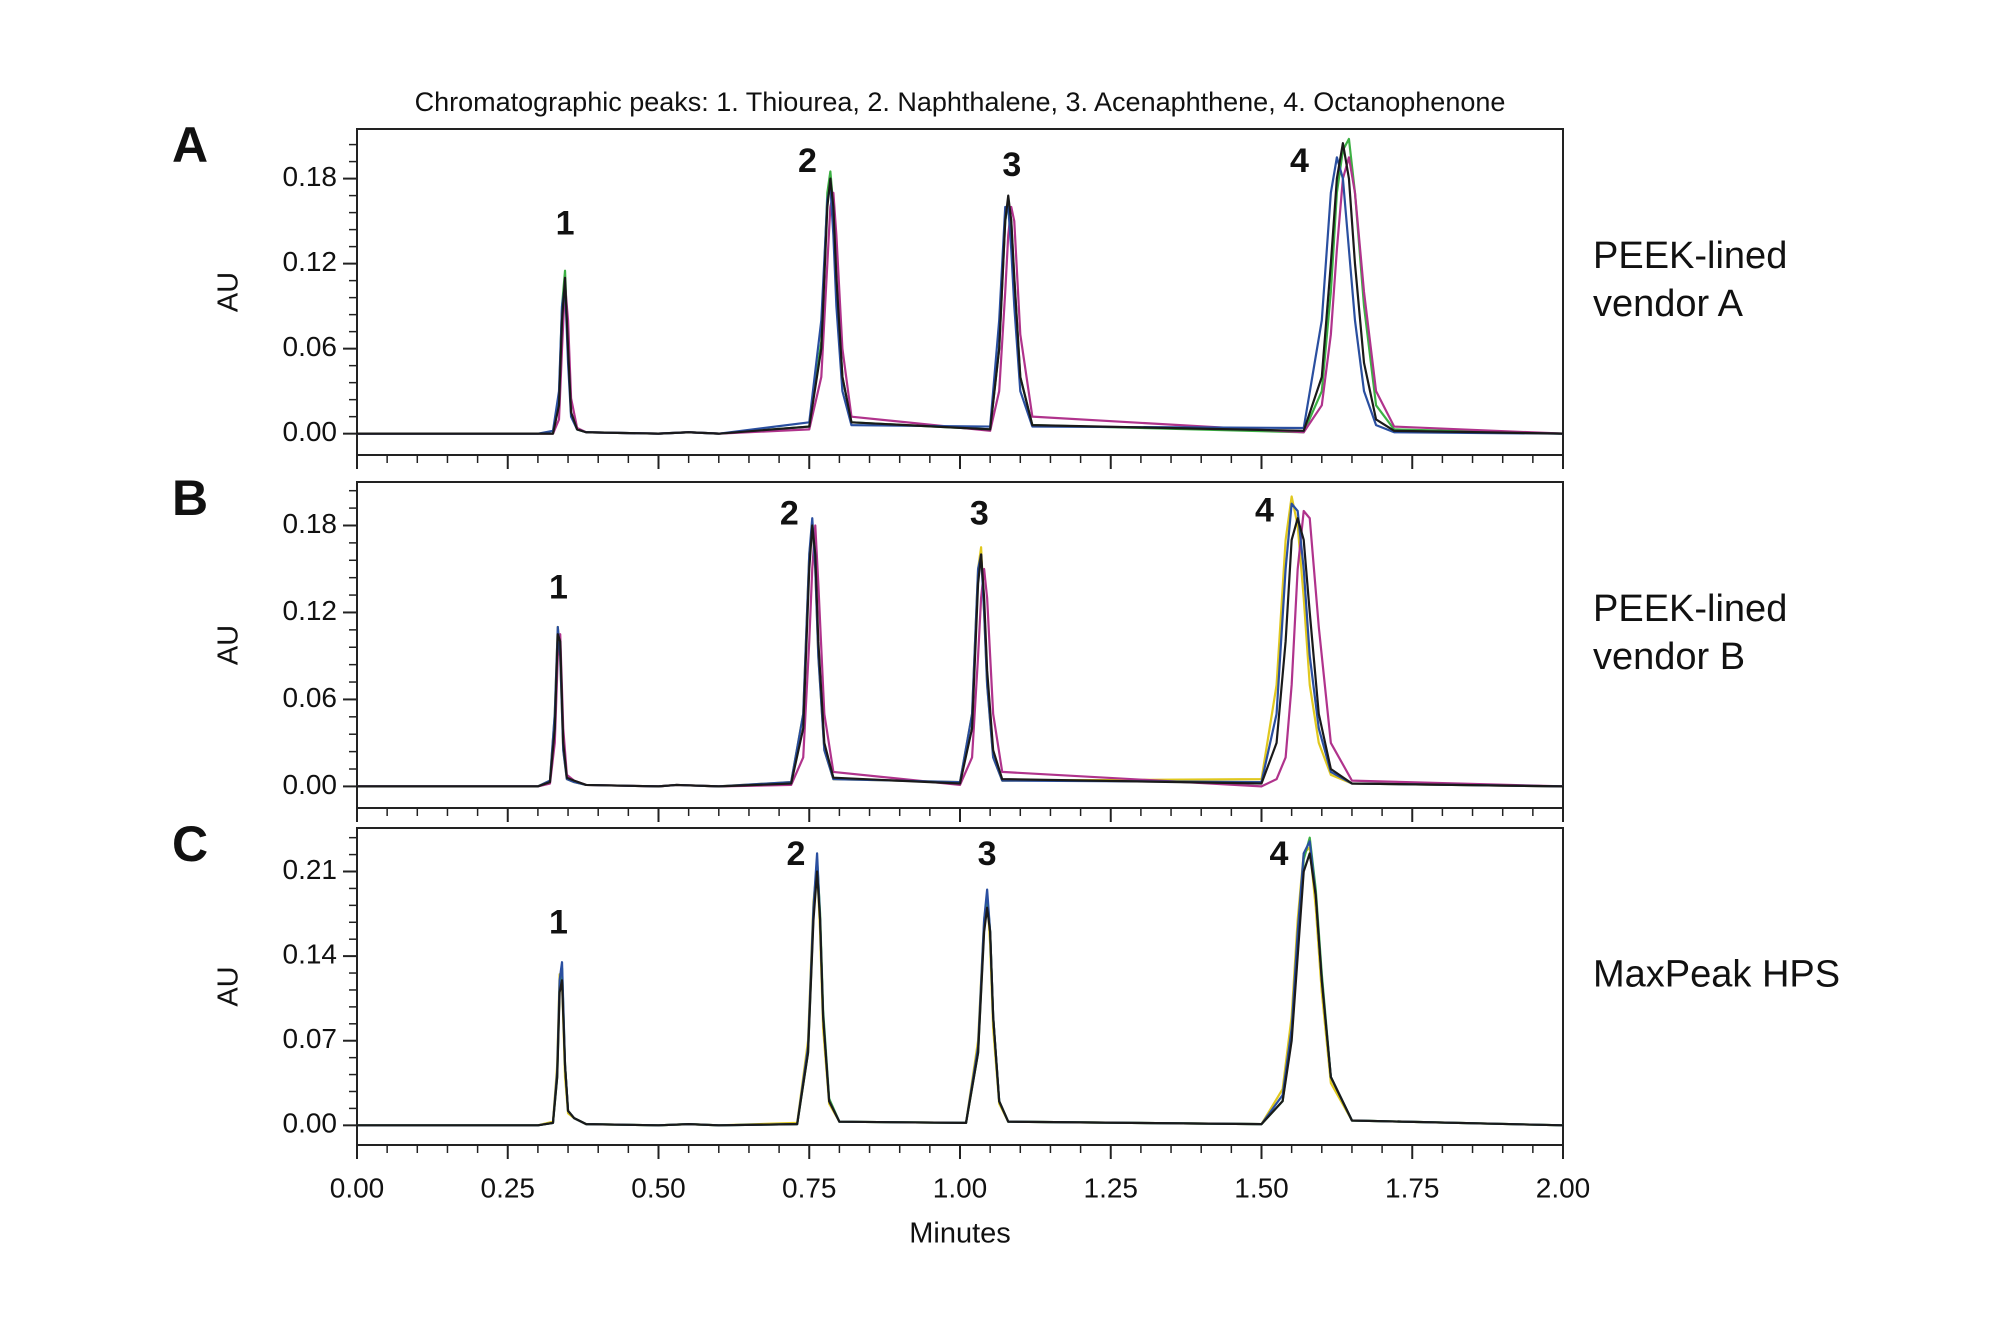 The image size is (2000, 1338). Describe the element at coordinates (1669, 657) in the screenshot. I see `side-label: vendor B` at that location.